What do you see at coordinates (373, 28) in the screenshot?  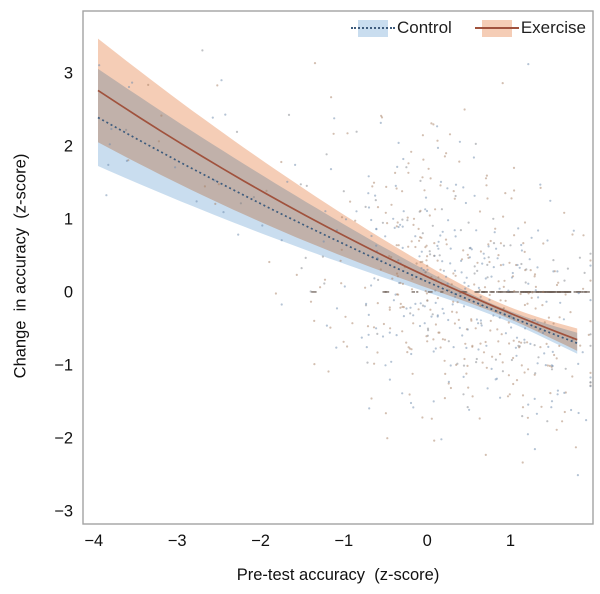 I see `control-band-swatch-icon` at bounding box center [373, 28].